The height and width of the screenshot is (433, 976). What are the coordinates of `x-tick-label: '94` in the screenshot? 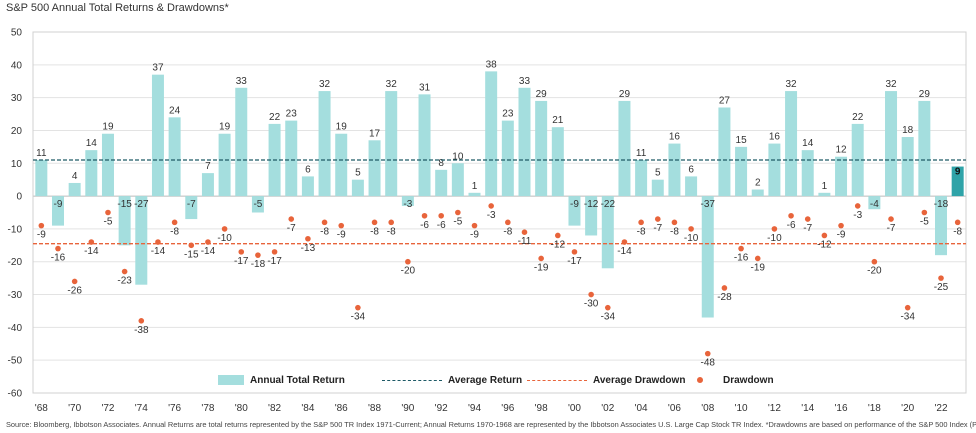 It's located at (474, 408).